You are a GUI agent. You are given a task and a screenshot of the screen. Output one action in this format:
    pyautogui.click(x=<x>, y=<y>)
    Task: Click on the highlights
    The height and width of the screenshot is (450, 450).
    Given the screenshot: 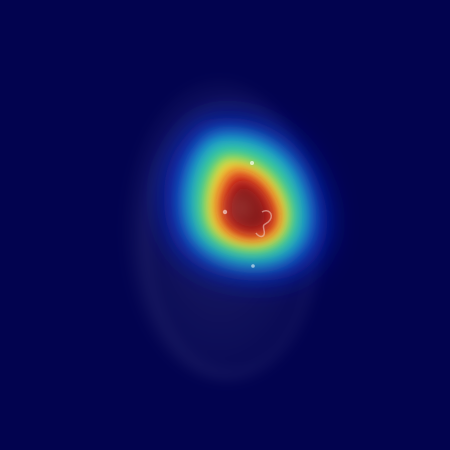 What is the action you would take?
    pyautogui.click(x=247, y=214)
    